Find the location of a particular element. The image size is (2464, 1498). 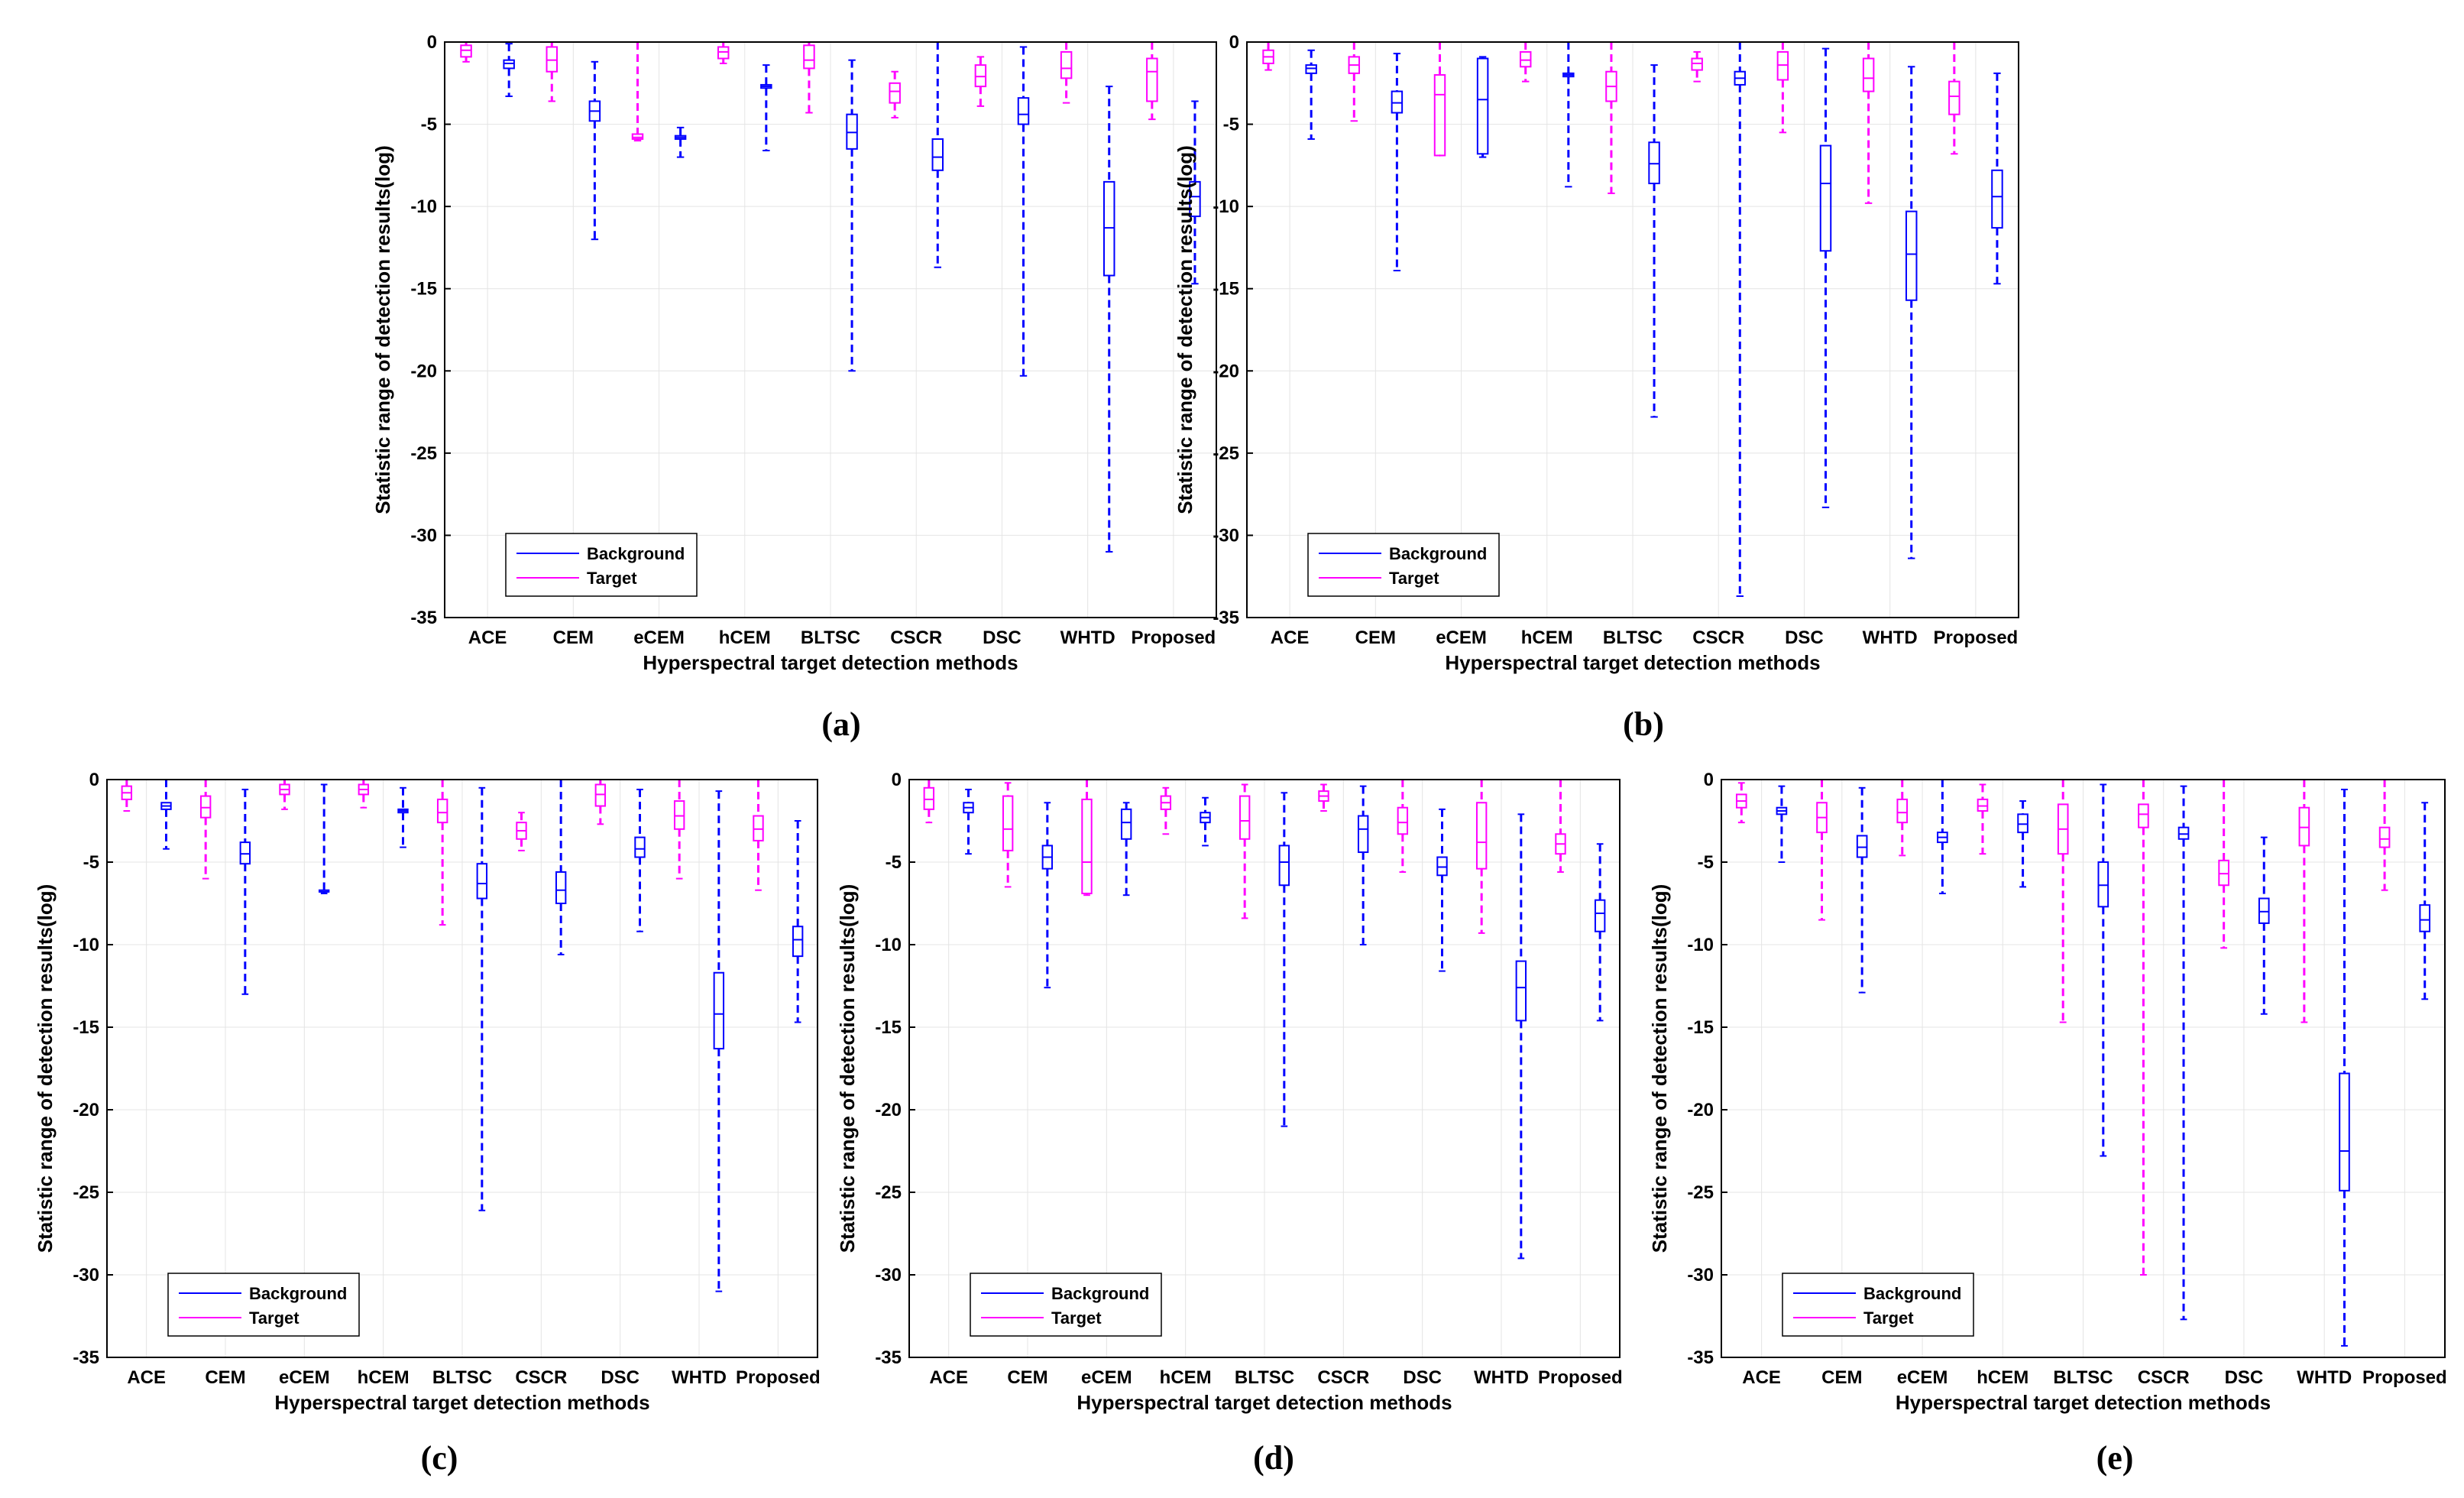

target-box-bltsc is located at coordinates (442, 852).